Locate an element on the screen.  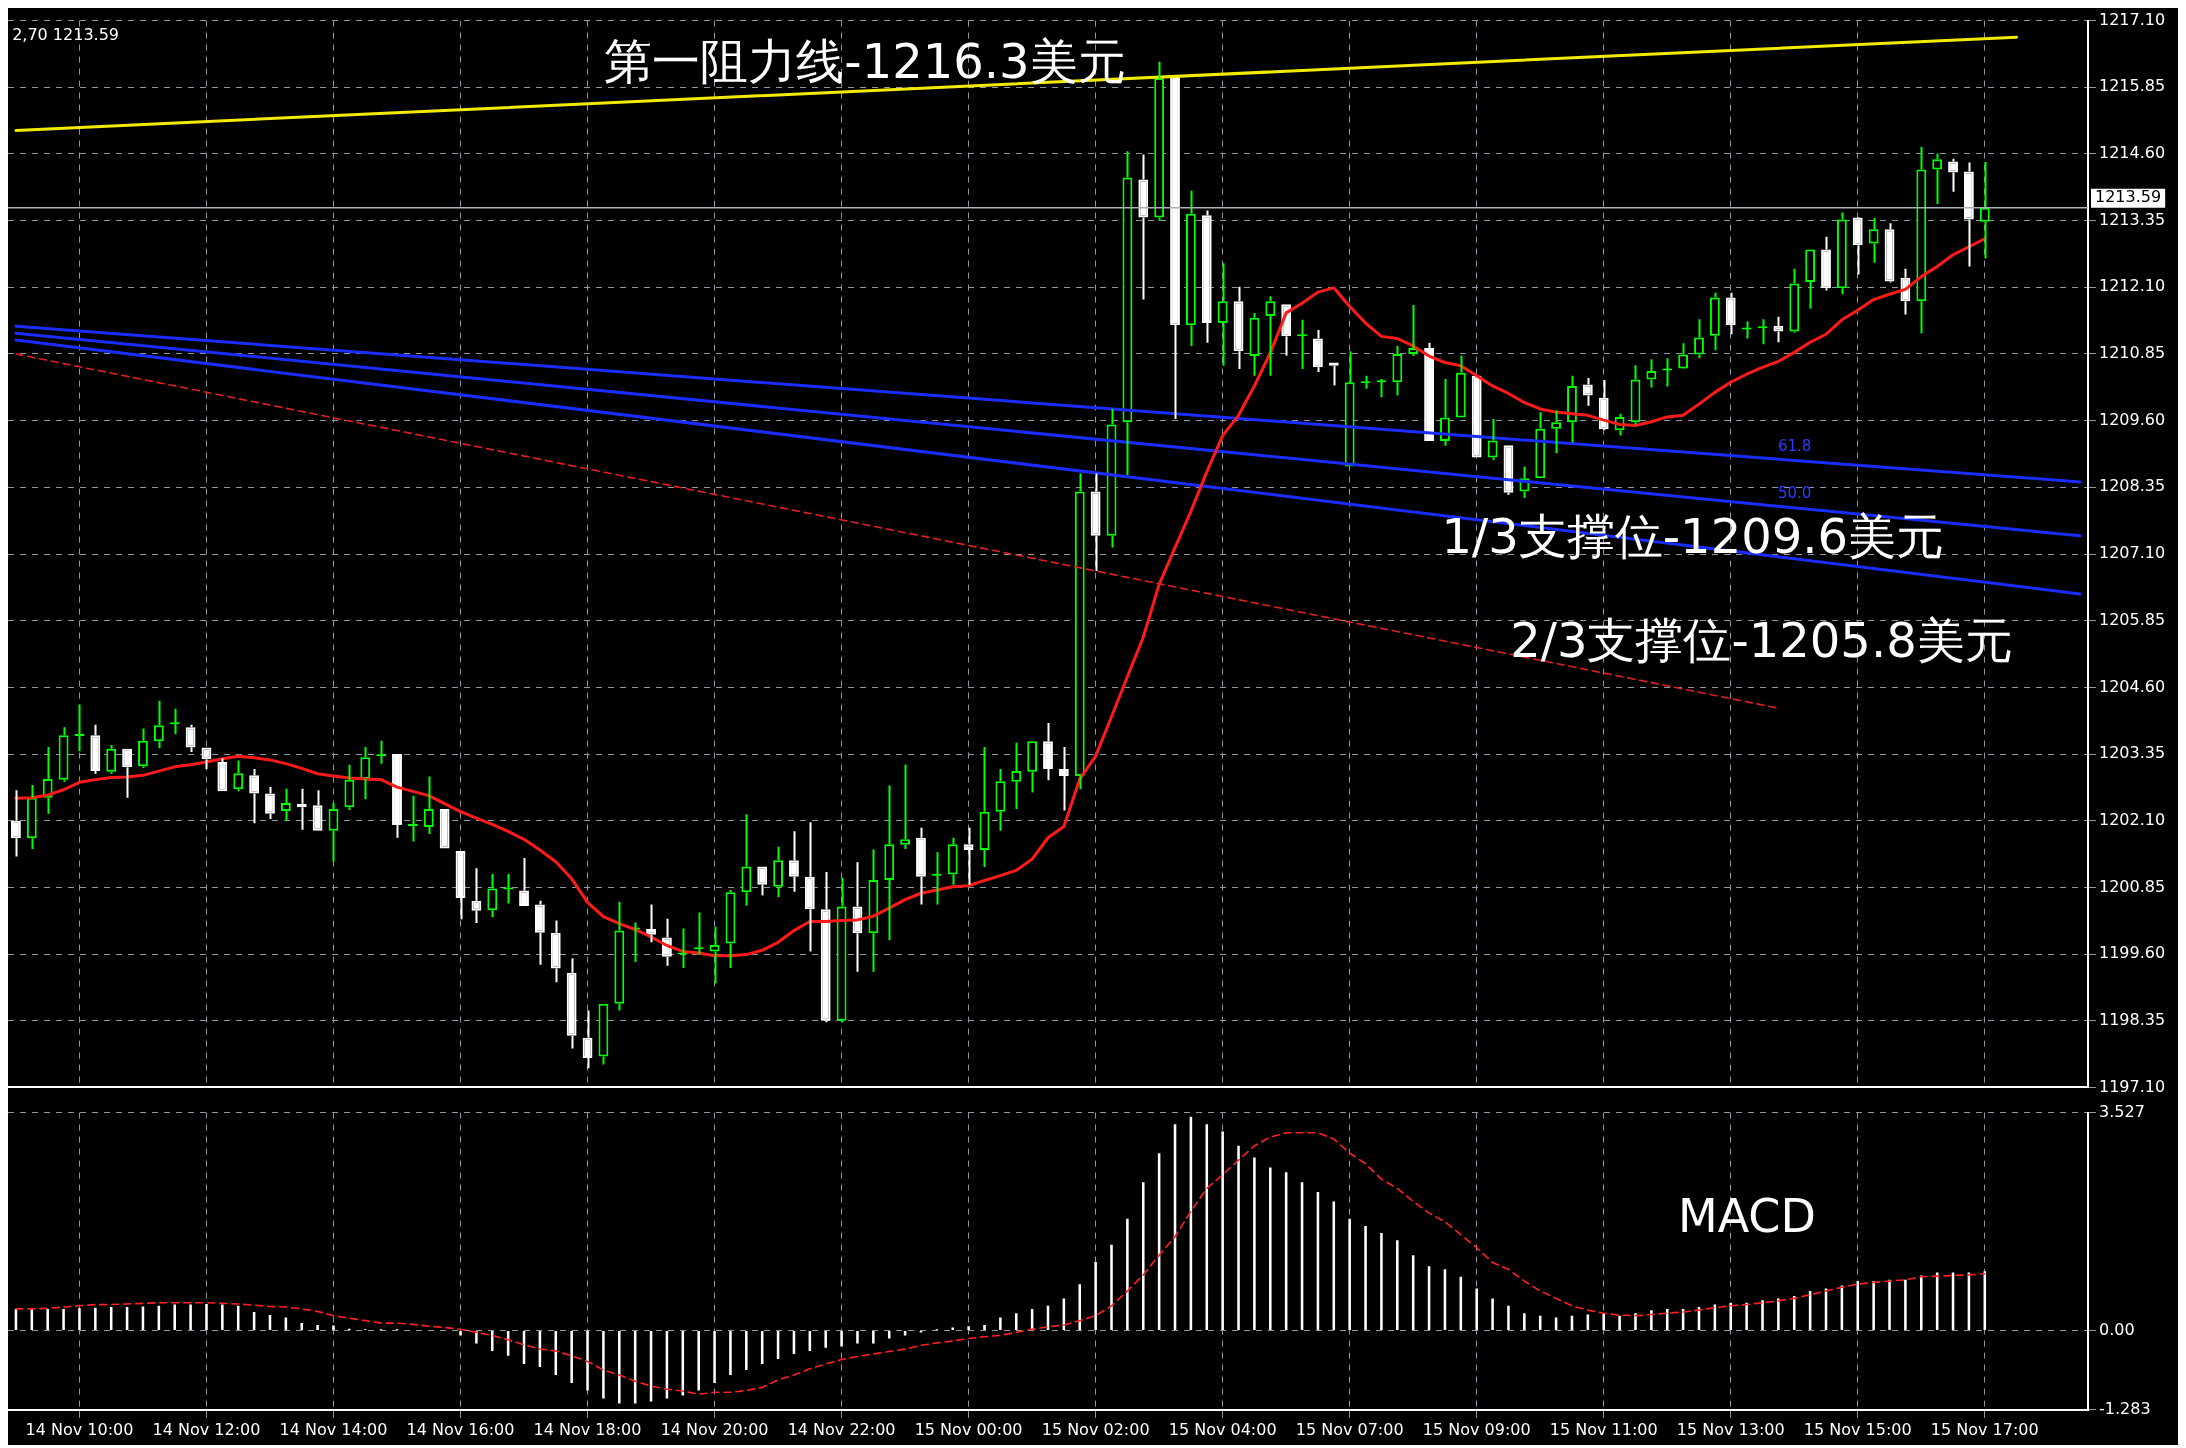
y-tick-label: 0.00 is located at coordinates (2117, 1329).